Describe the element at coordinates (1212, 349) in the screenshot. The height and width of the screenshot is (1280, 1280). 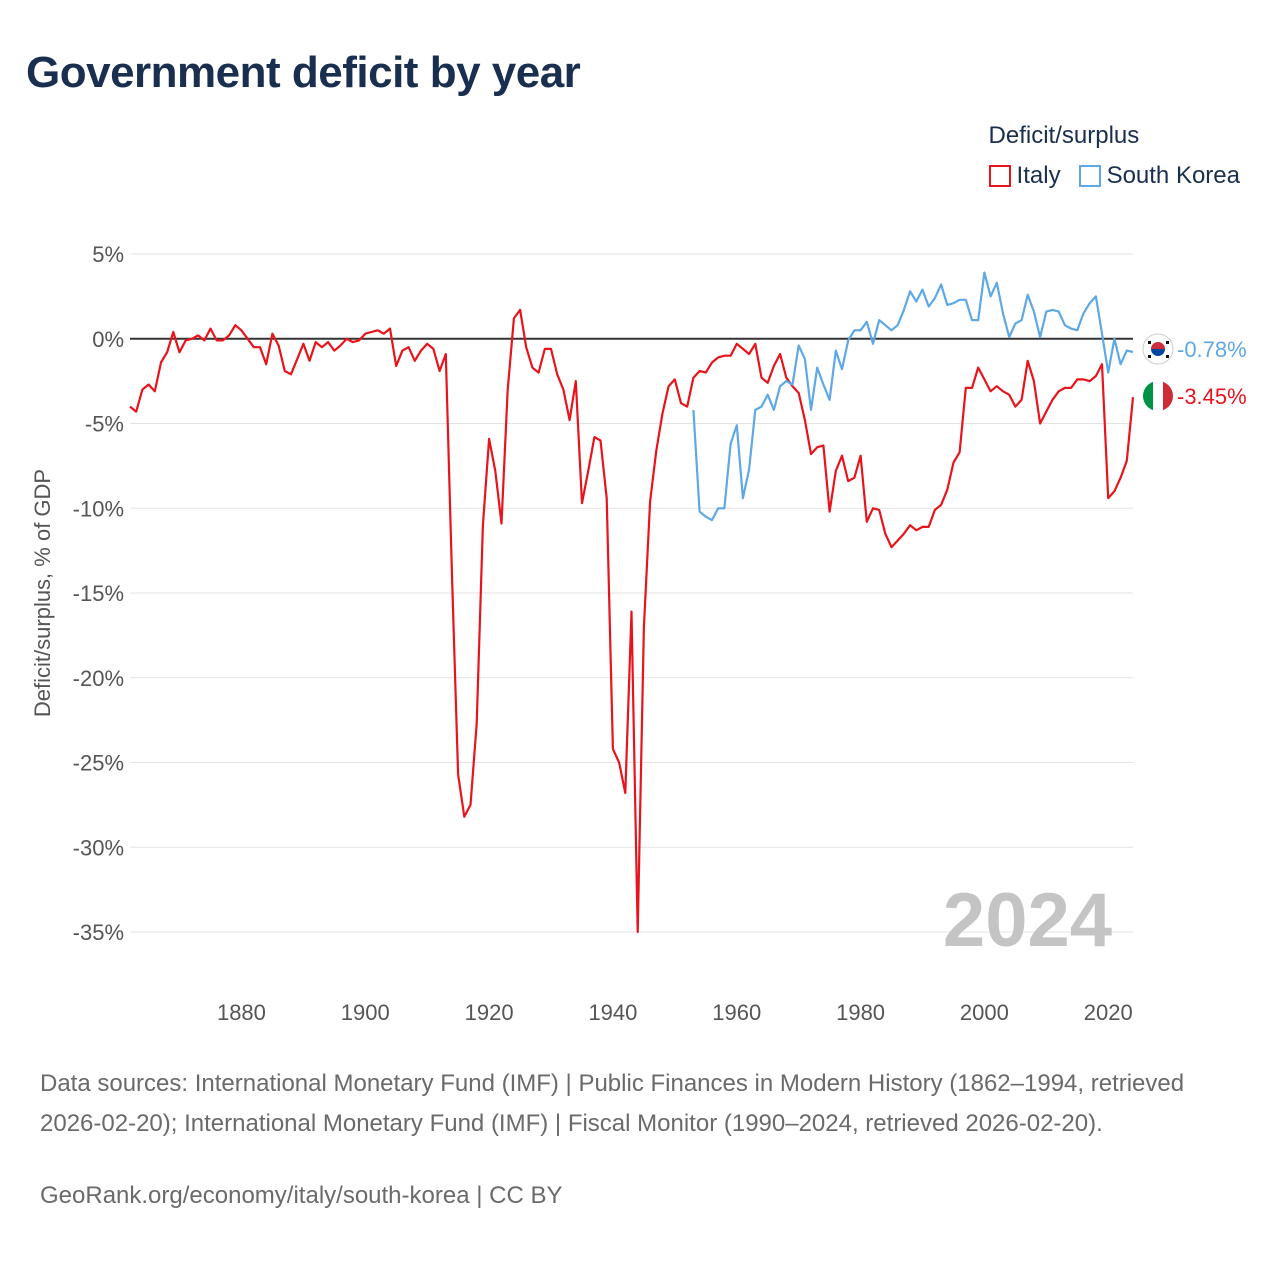
I see `end-label-south-korea: -0.78%` at that location.